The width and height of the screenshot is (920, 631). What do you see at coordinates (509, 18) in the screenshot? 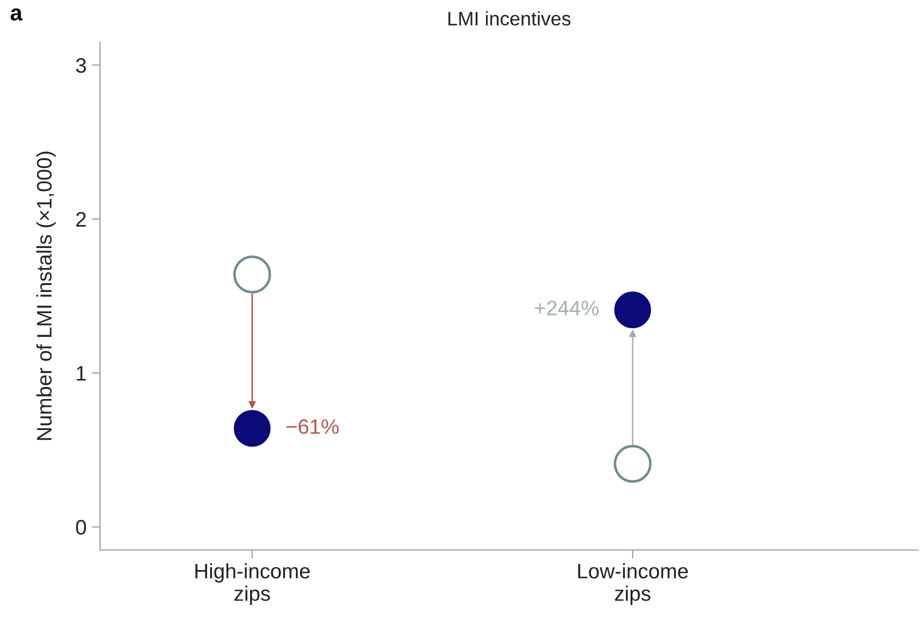
I see `chart-title: LMI incentives` at bounding box center [509, 18].